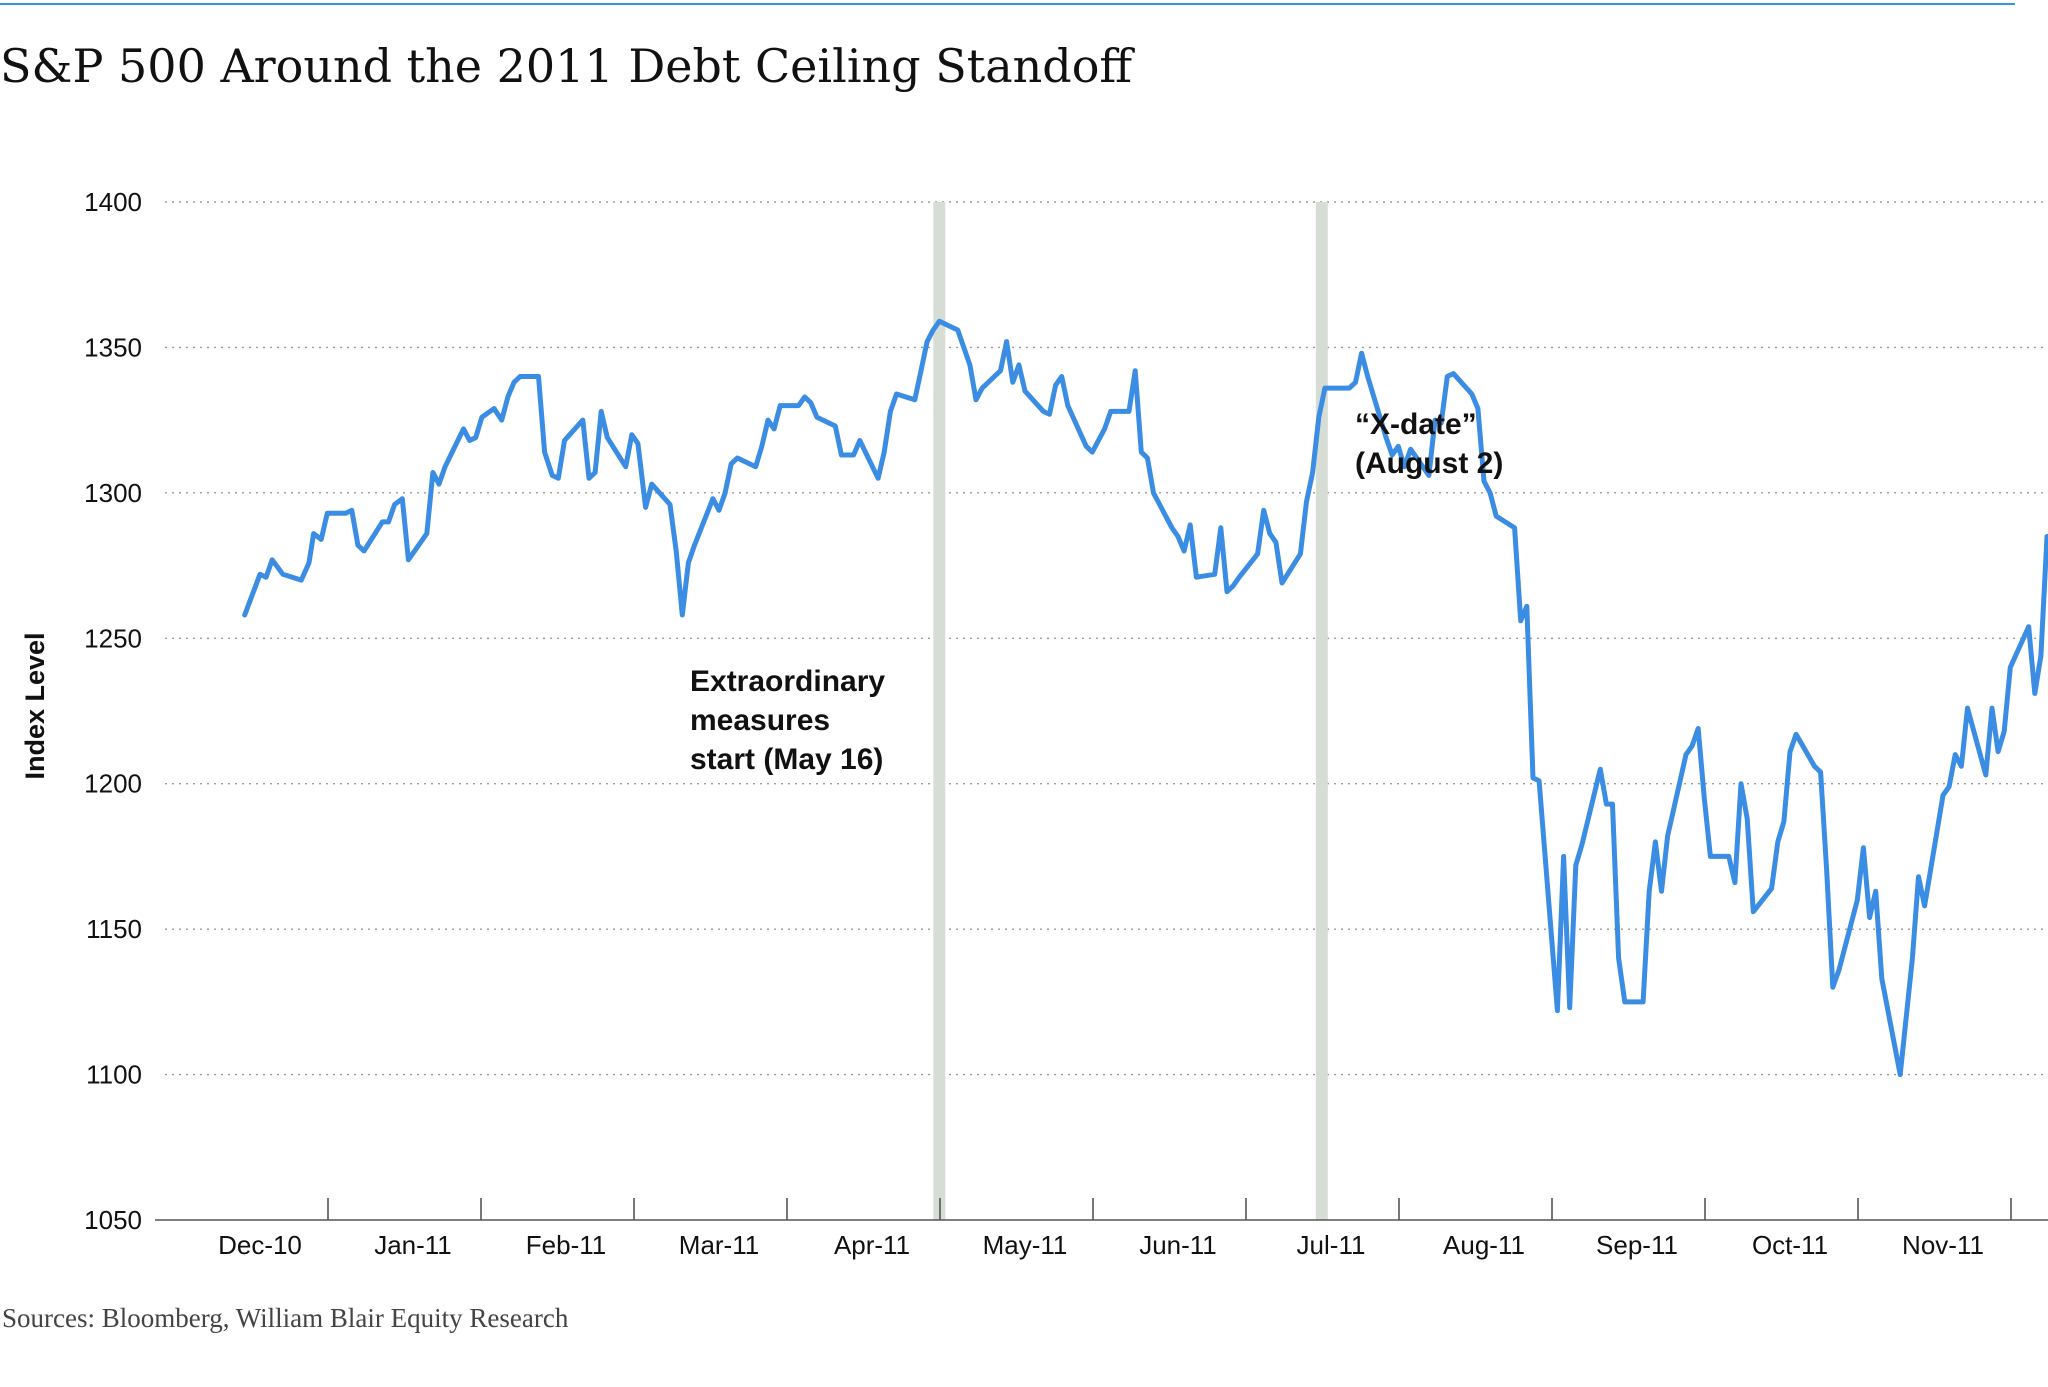 Image resolution: width=2048 pixels, height=1387 pixels. I want to click on y-tick-label: 1250, so click(113, 638).